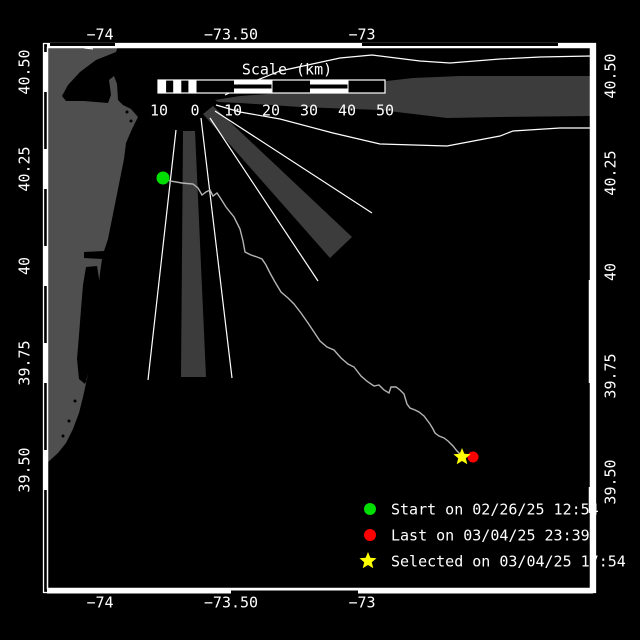 Image resolution: width=640 pixels, height=640 pixels. Describe the element at coordinates (347, 110) in the screenshot. I see `scale-label-40: 40` at that location.